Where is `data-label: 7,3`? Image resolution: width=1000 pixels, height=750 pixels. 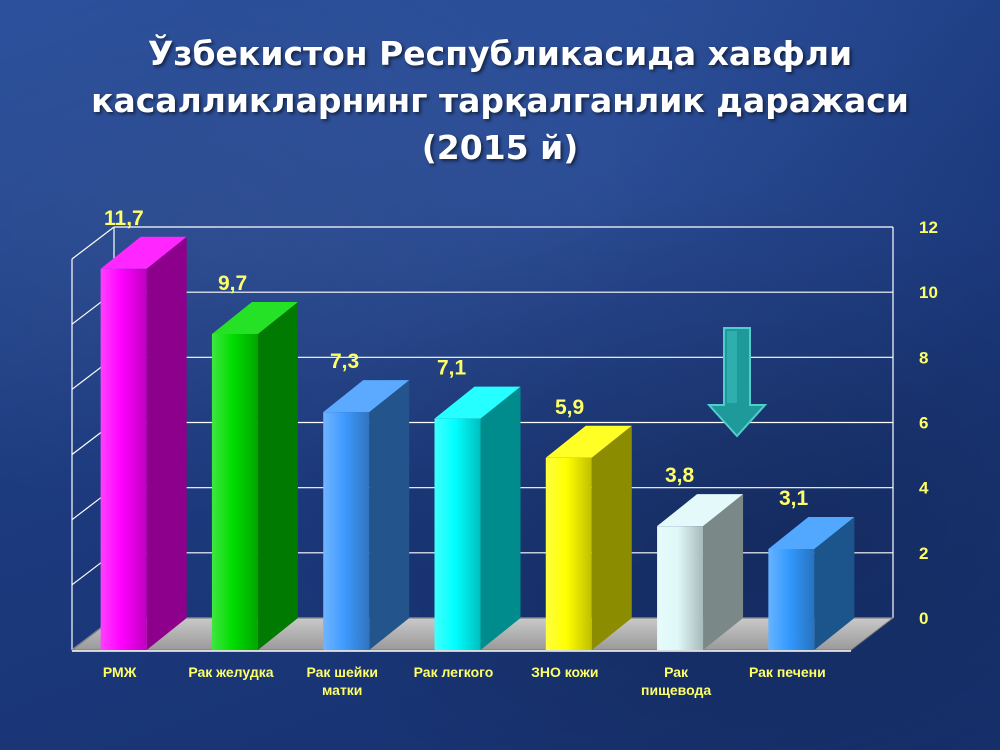 data-label: 7,3 is located at coordinates (344, 361).